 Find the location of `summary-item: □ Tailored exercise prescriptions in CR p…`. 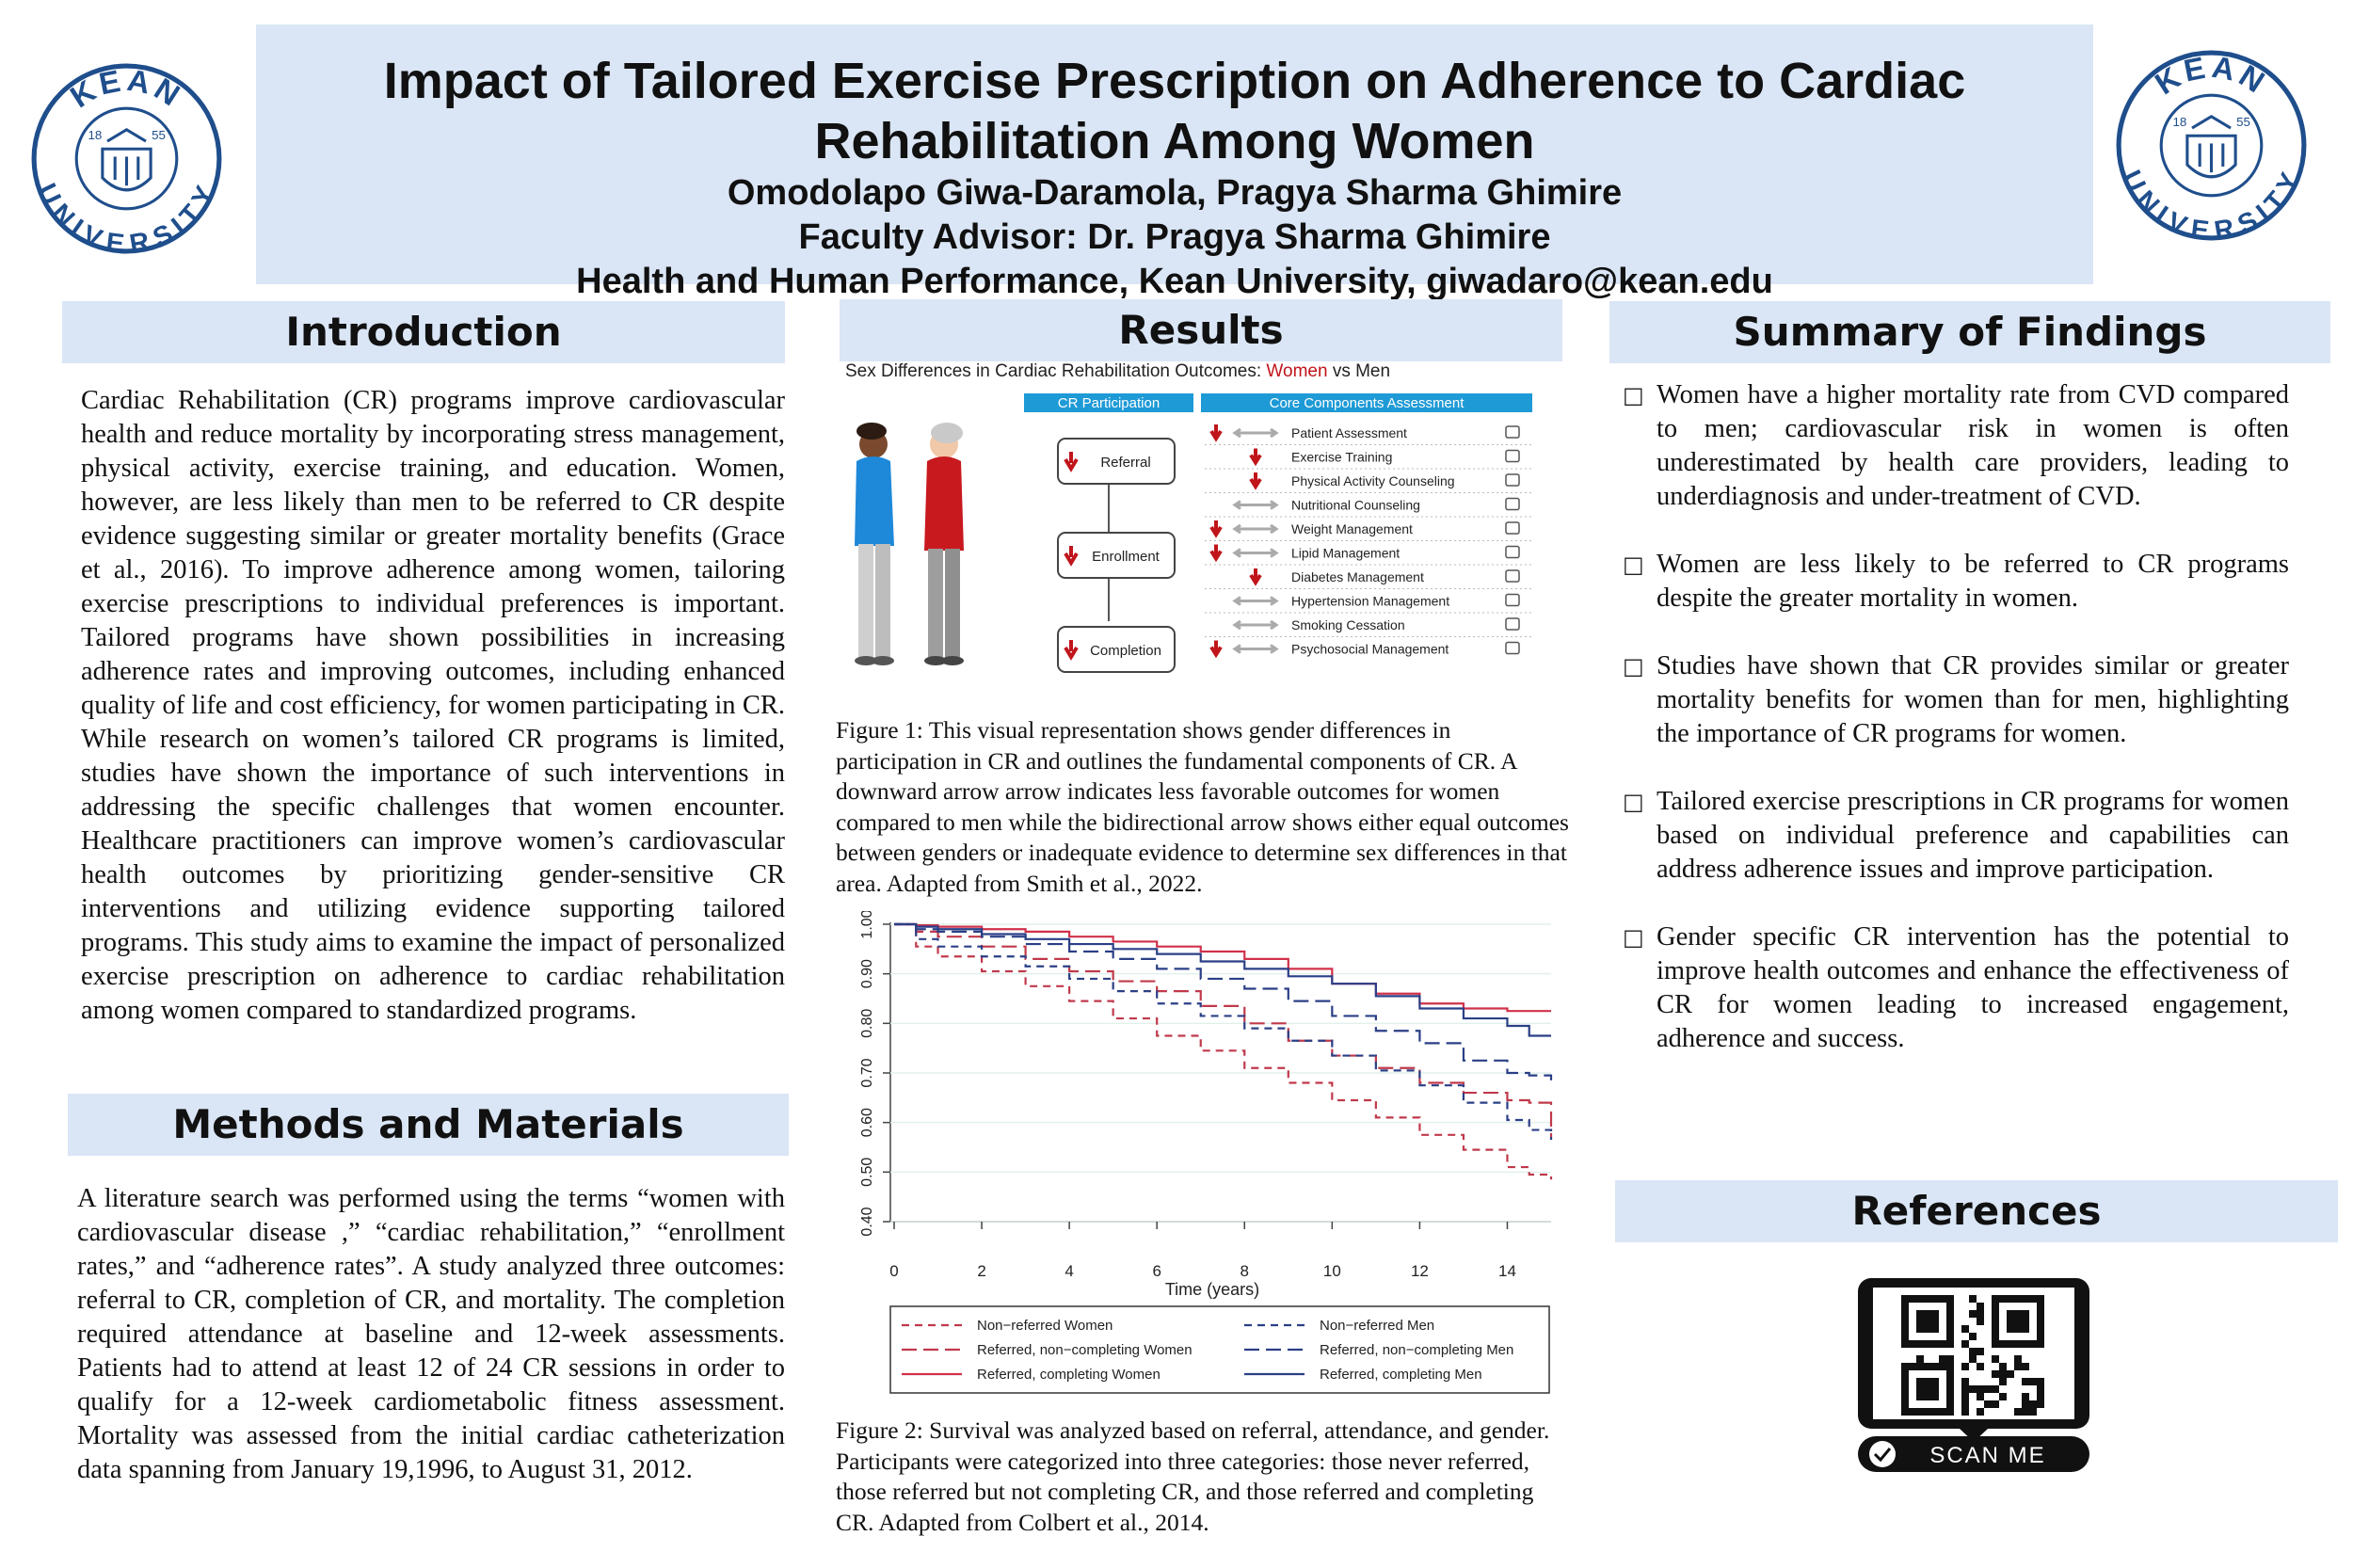

summary-item: □ Tailored exercise prescriptions in CR p… is located at coordinates (1956, 836).